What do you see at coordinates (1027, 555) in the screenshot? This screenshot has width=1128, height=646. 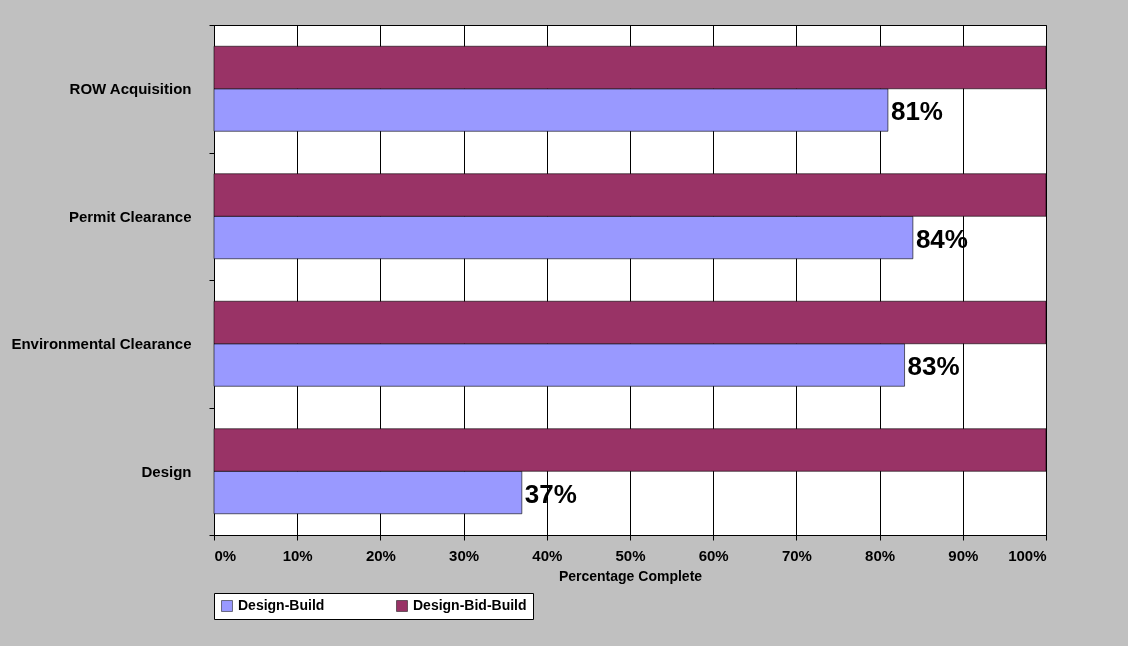 I see `x-tick-label: 100%` at bounding box center [1027, 555].